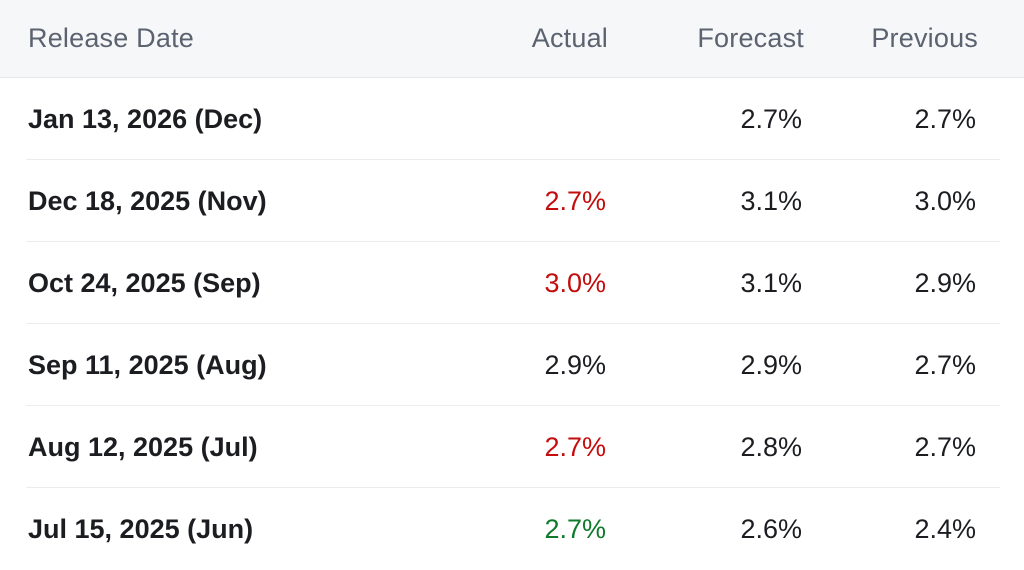  What do you see at coordinates (145, 118) in the screenshot?
I see `release-date-cell: Jan 13, 2026 (Dec)` at bounding box center [145, 118].